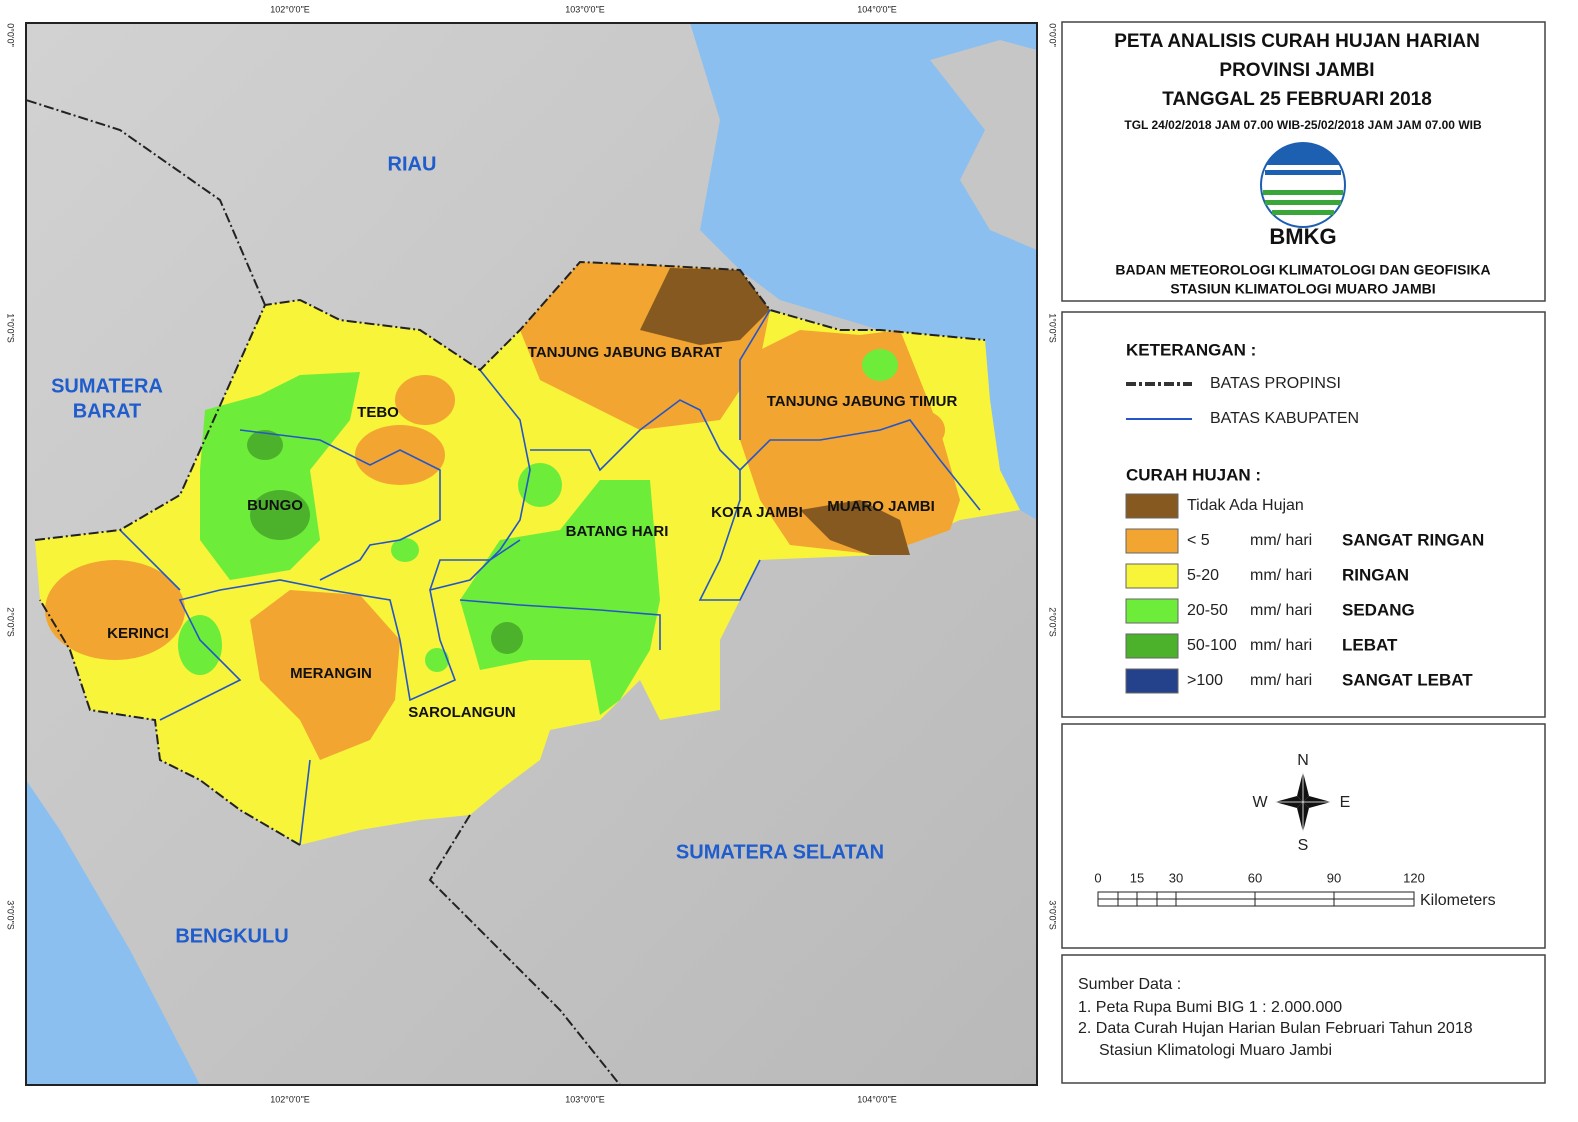 This screenshot has height=1122, width=1578. I want to click on title-line: PETA ANALISIS CURAH HUJAN HARIAN, so click(1297, 41).